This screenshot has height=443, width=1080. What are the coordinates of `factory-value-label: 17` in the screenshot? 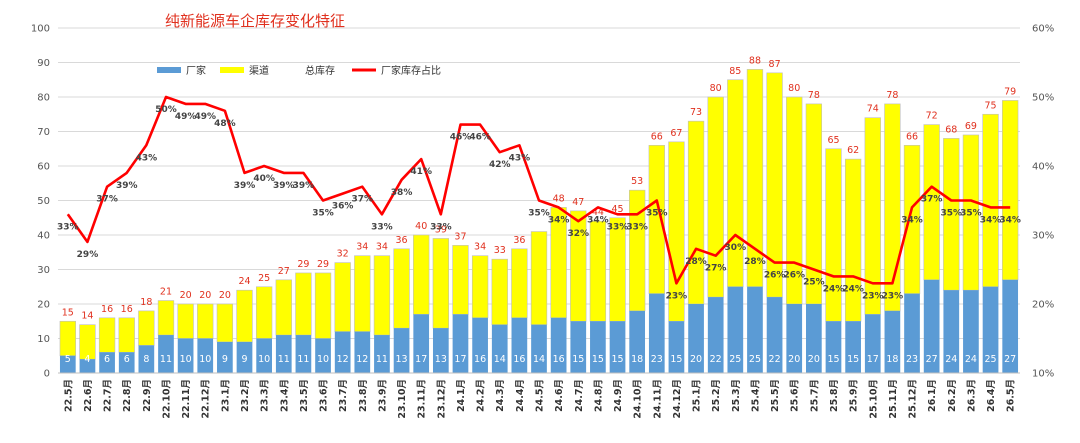 It's located at (873, 359).